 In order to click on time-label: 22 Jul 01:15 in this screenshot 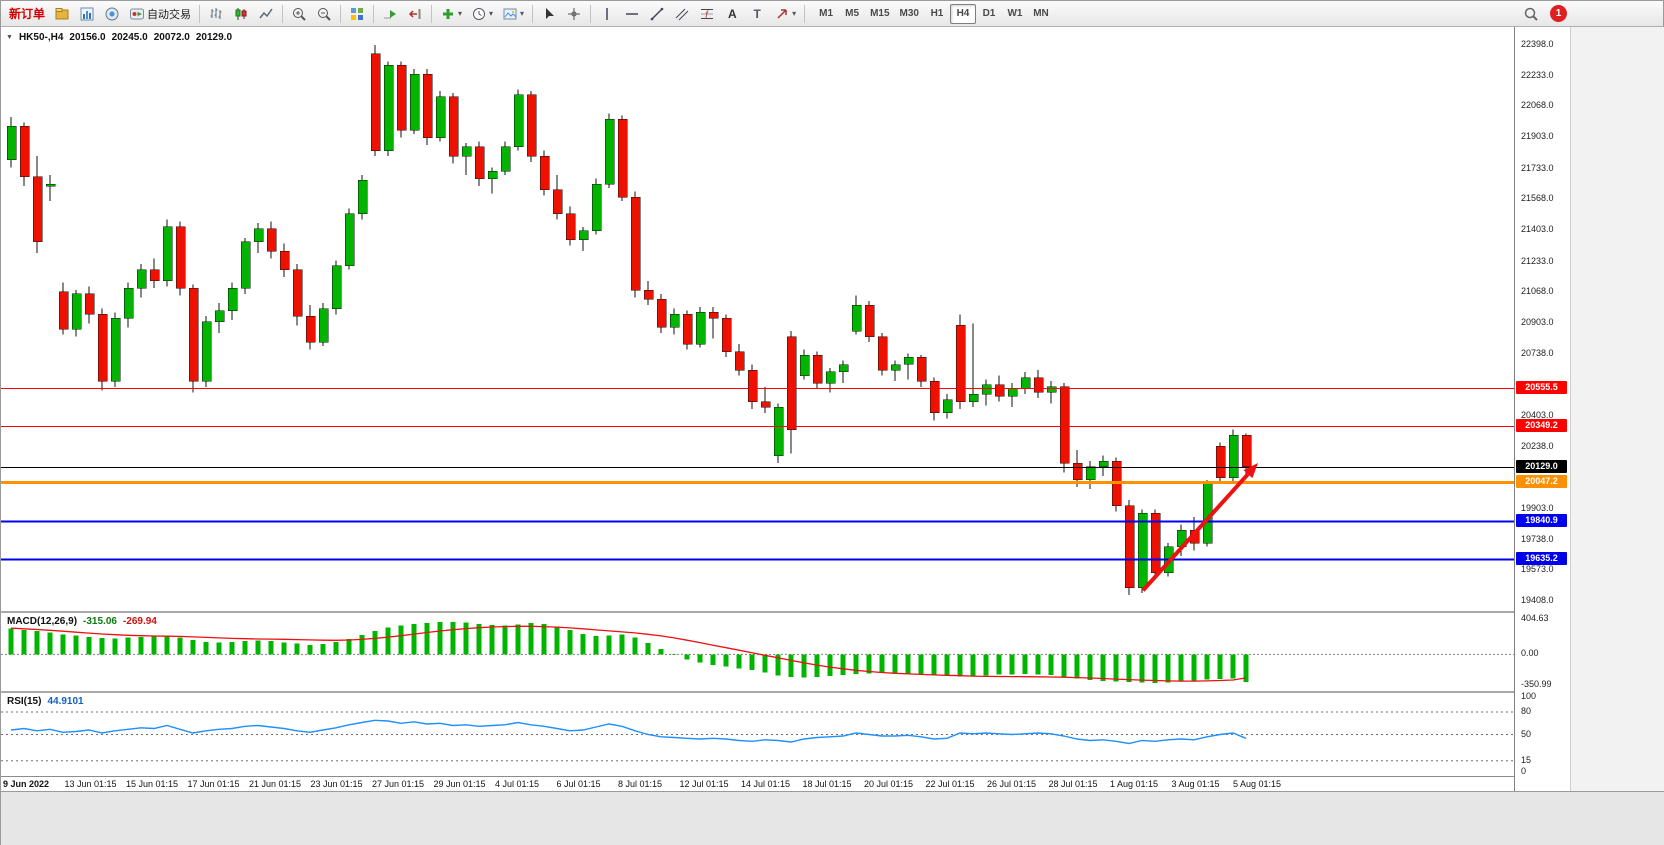, I will do `click(950, 784)`.